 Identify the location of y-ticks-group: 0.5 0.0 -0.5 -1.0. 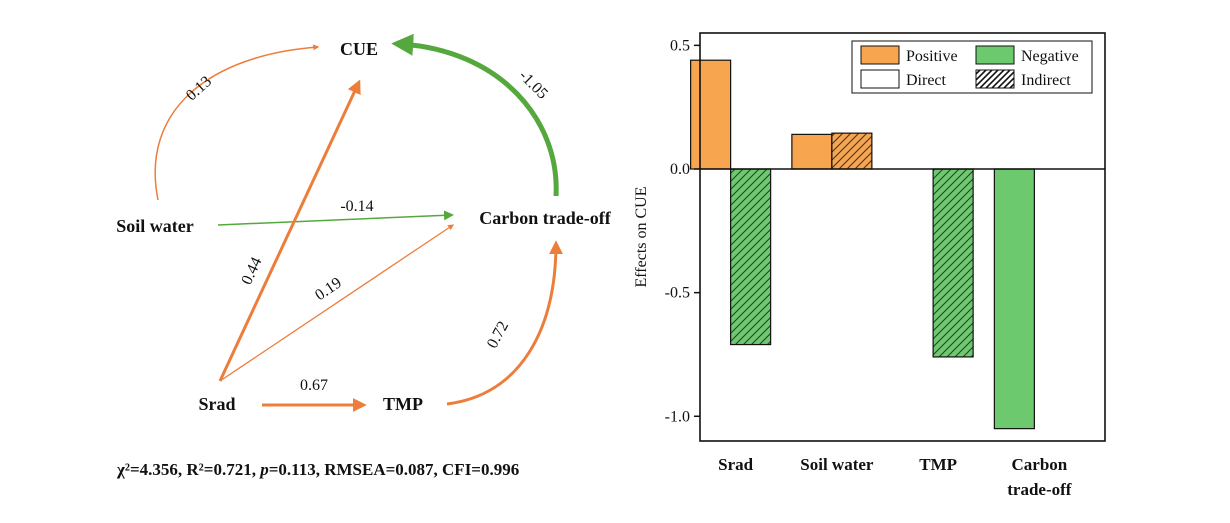
(682, 231).